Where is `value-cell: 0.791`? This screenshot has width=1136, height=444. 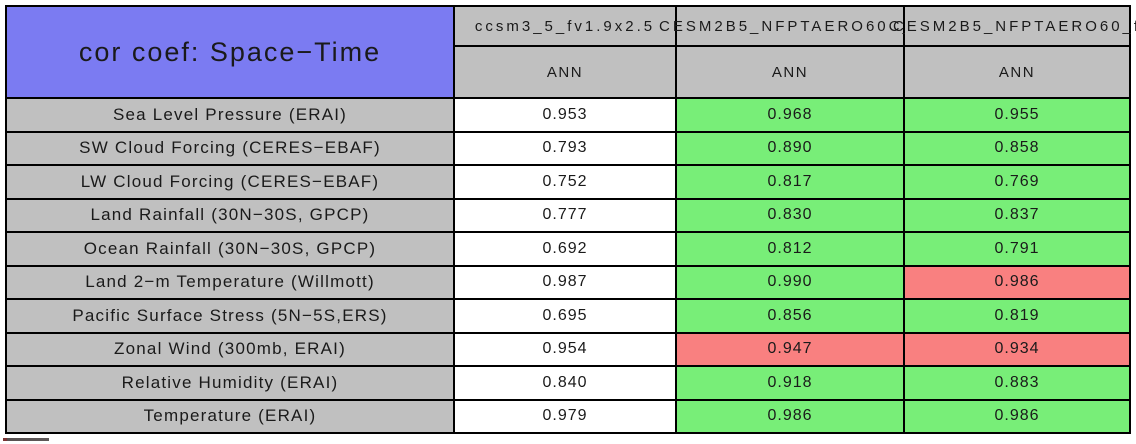 value-cell: 0.791 is located at coordinates (1017, 249).